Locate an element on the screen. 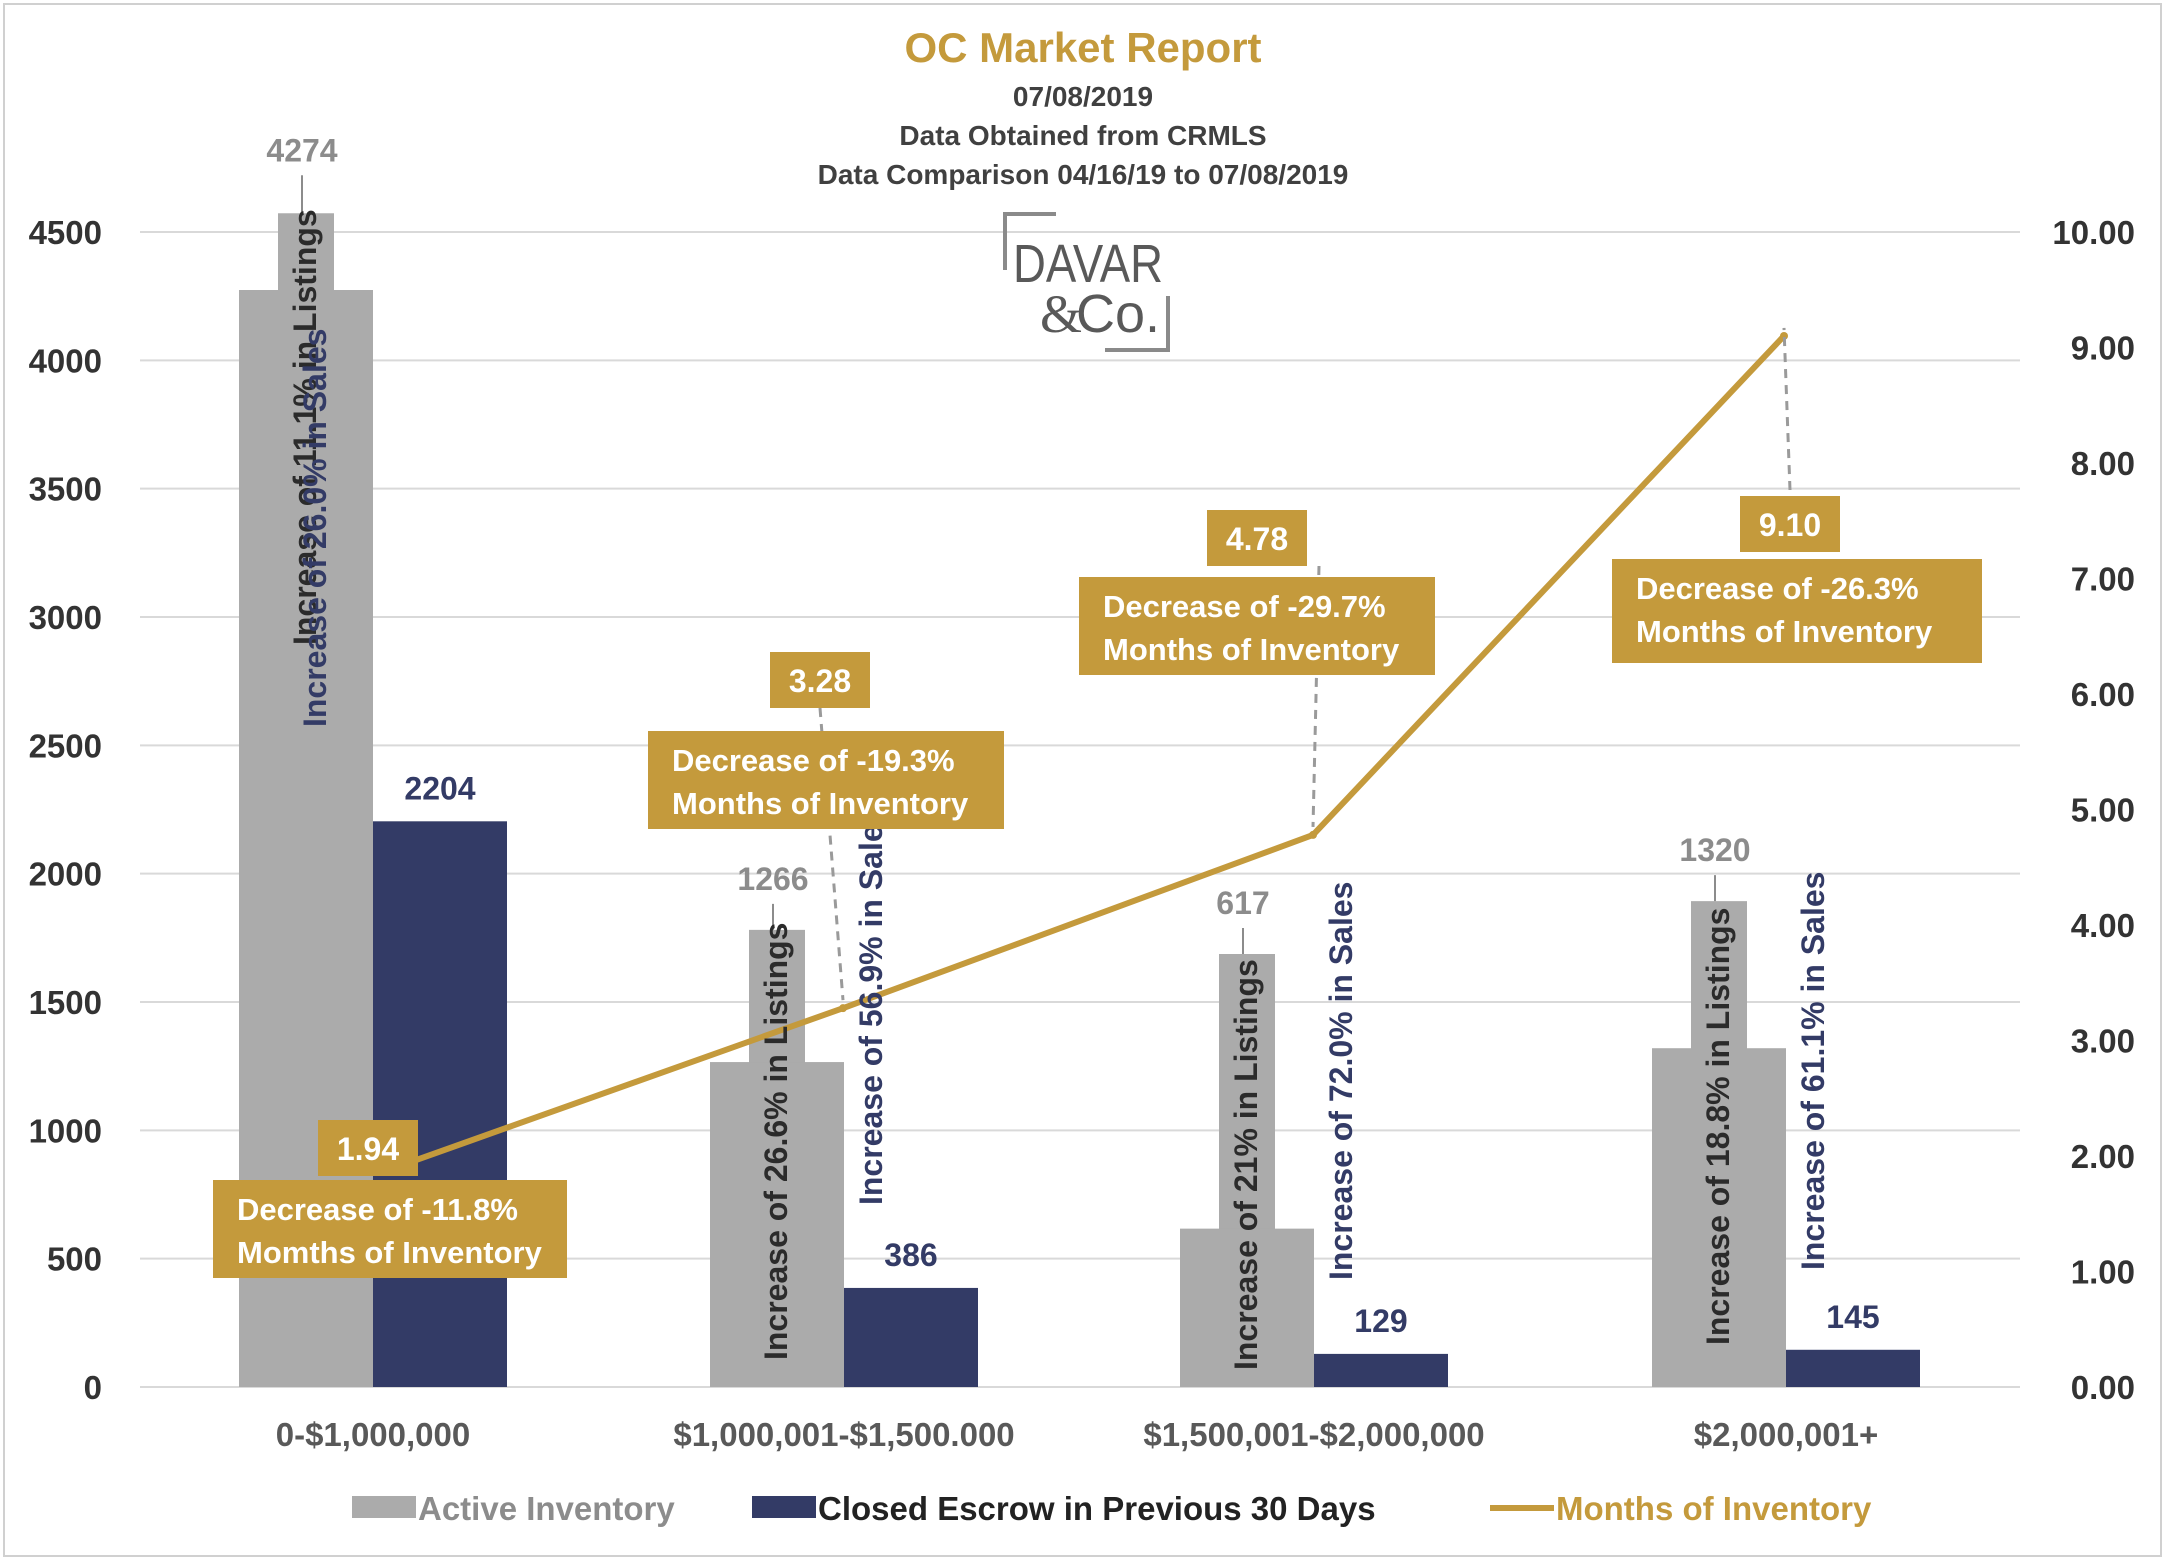  logo-line2: Co. is located at coordinates (1118, 314).